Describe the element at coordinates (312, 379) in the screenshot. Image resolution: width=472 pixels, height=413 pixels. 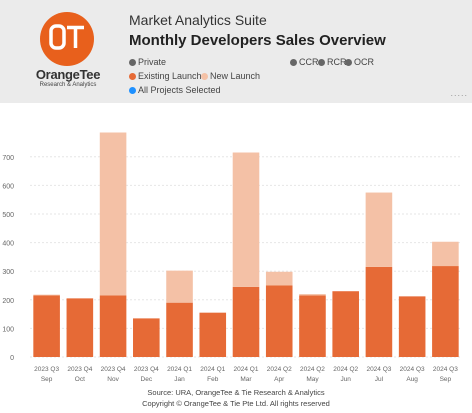
I see `x-tick-label-month: May` at that location.